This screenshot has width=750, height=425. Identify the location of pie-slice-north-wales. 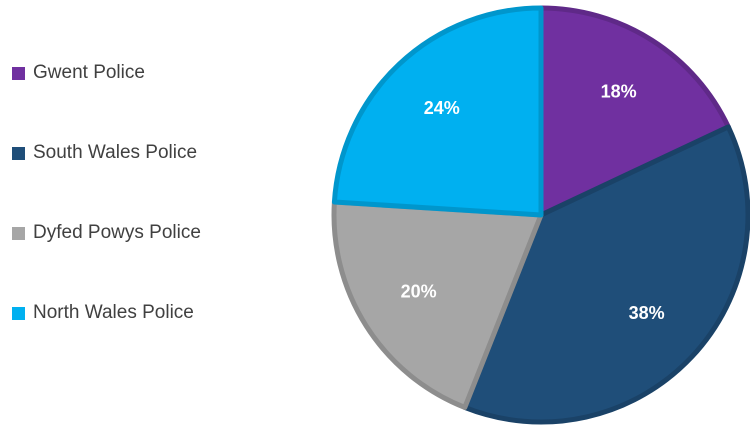
(437, 111).